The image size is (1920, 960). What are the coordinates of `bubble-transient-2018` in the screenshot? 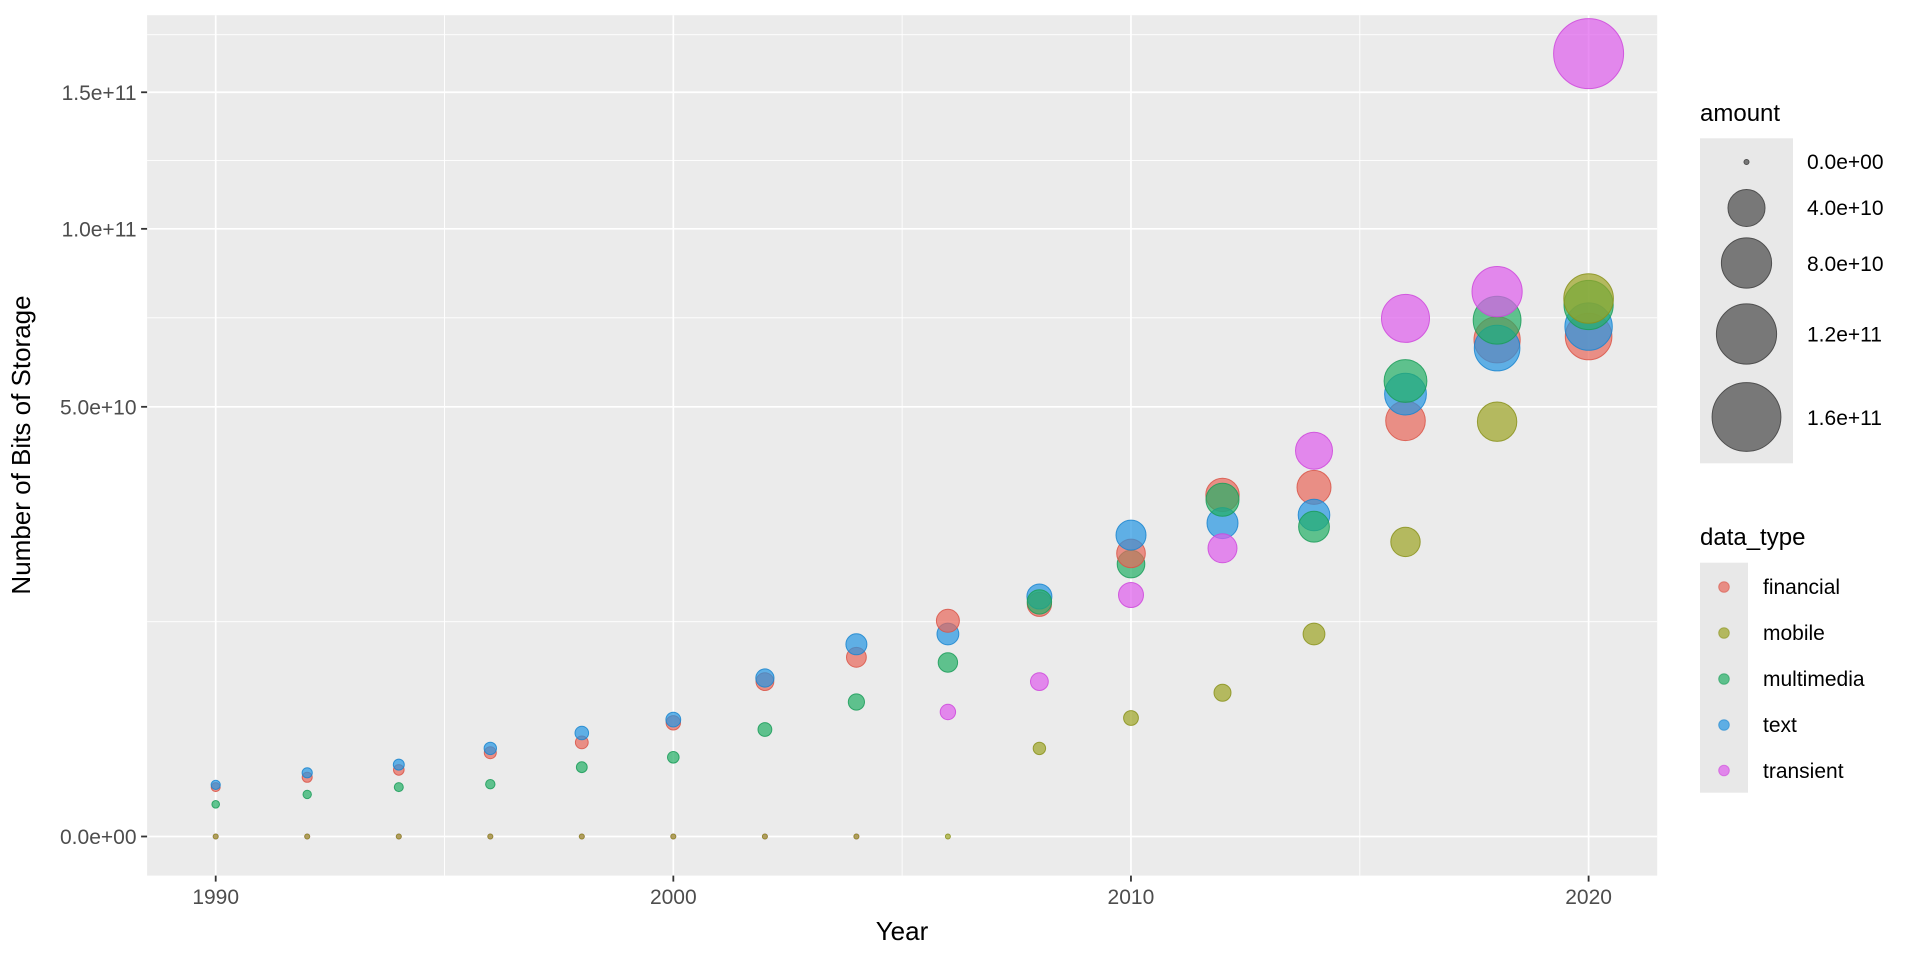 It's located at (1497, 292).